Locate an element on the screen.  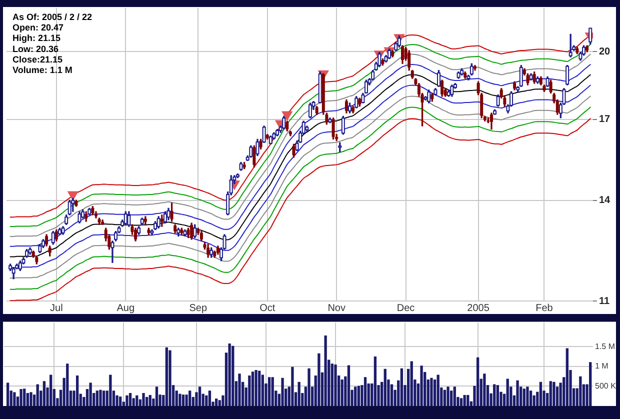
x-tick-label: Sep is located at coordinates (198, 308).